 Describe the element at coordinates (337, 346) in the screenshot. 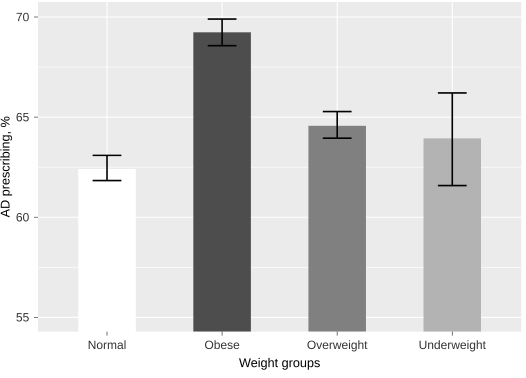

I see `x-tick-label: Overweight` at that location.